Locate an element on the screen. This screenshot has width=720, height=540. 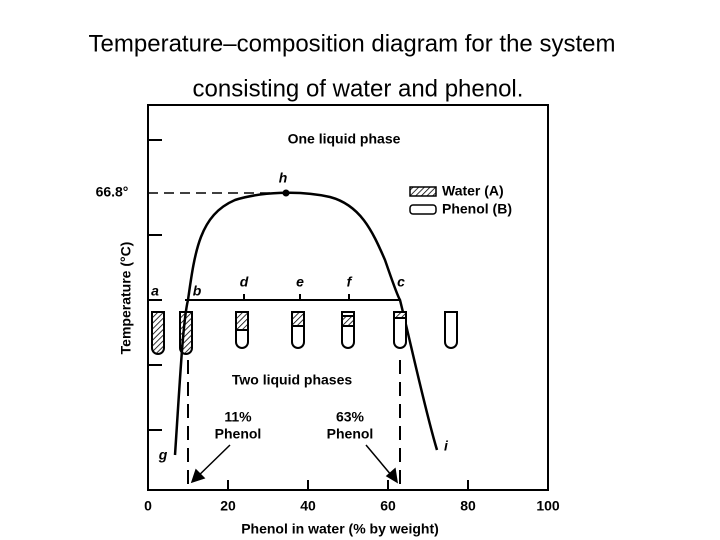
point-label: c is located at coordinates (401, 282).